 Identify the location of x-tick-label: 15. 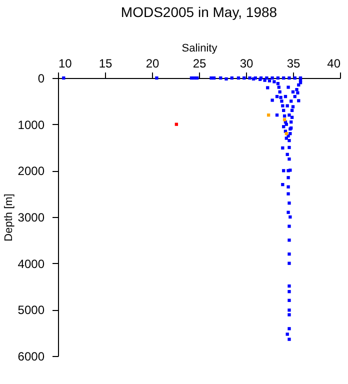
(105, 63).